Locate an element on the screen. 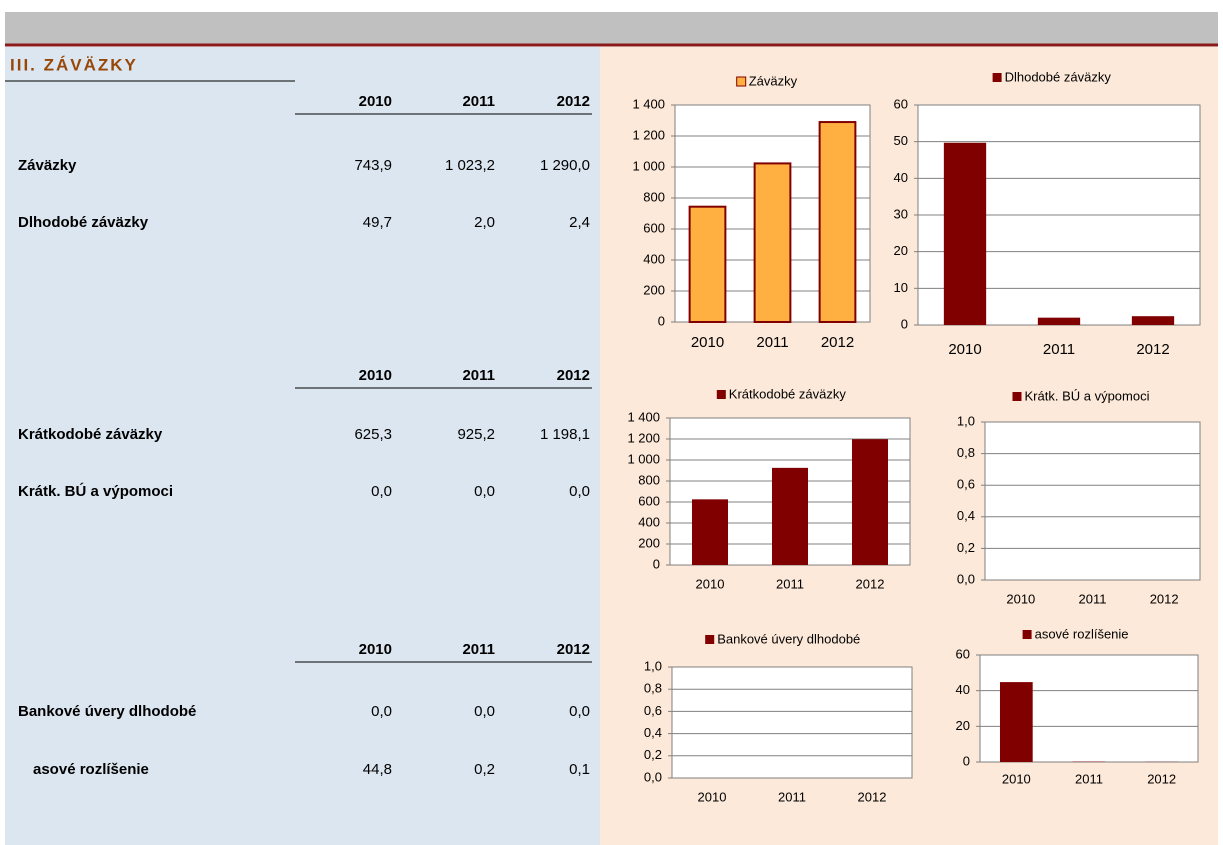 The height and width of the screenshot is (845, 1223). row-label: Dlhodobé záväzky is located at coordinates (83, 222).